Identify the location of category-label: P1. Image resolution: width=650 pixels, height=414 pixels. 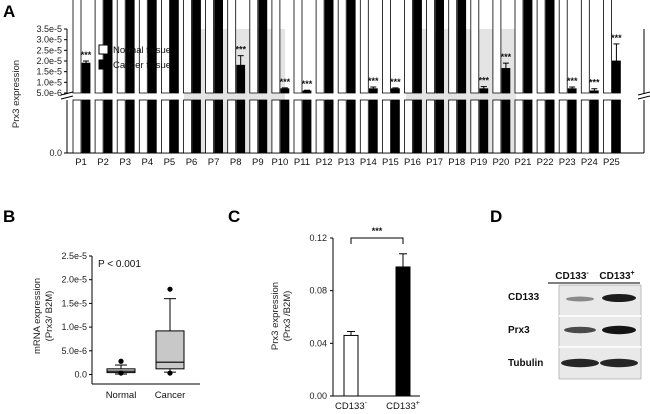
(81, 162).